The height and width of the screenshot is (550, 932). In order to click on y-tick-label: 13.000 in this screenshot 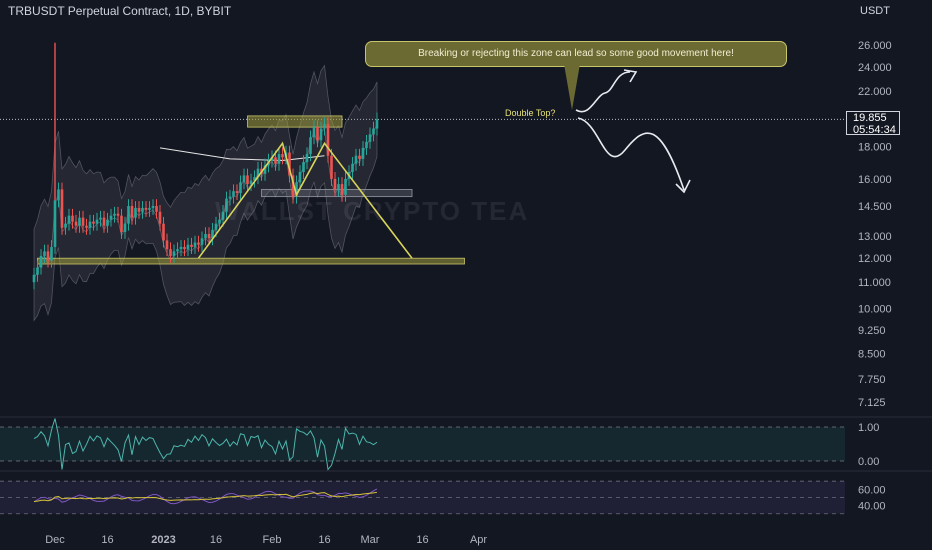, I will do `click(875, 237)`.